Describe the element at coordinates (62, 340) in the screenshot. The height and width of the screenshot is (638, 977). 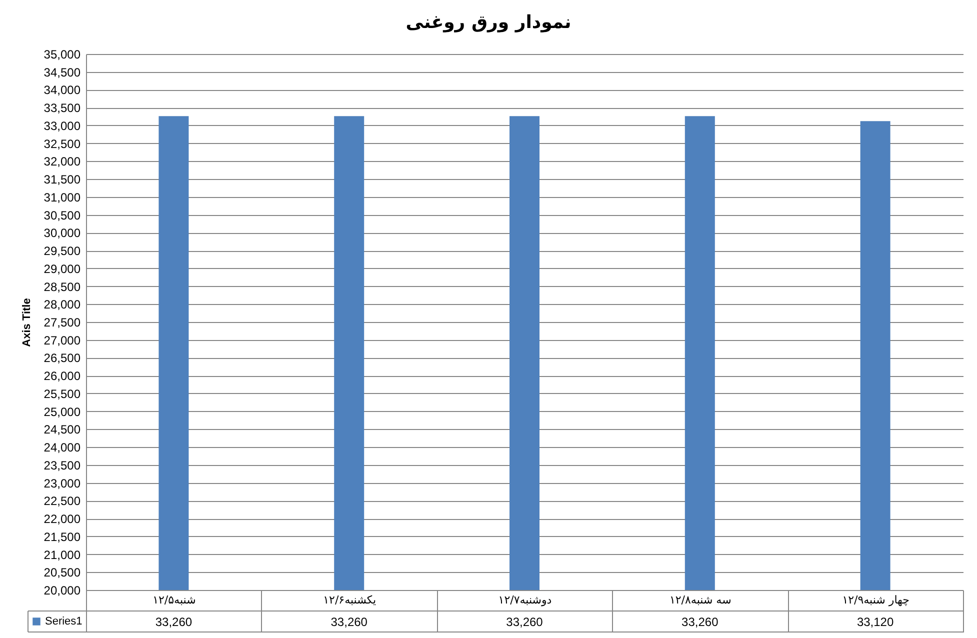
I see `y-tick-label: 27,000` at that location.